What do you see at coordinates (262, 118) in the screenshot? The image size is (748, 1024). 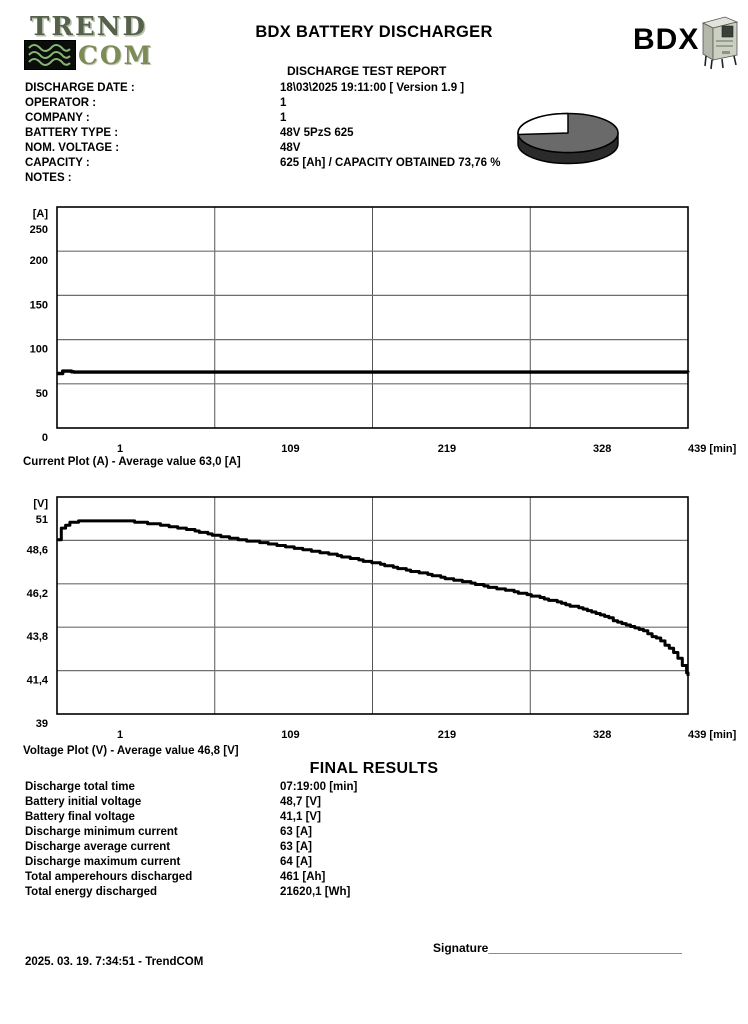 I see `info-row-company: COMPANY : 1` at bounding box center [262, 118].